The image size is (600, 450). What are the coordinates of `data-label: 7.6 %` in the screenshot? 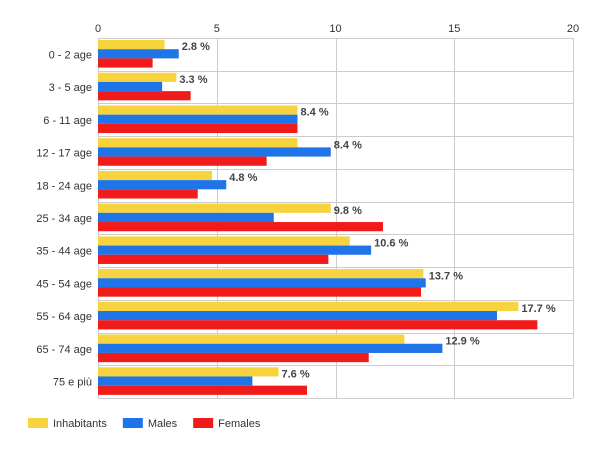 It's located at (296, 374).